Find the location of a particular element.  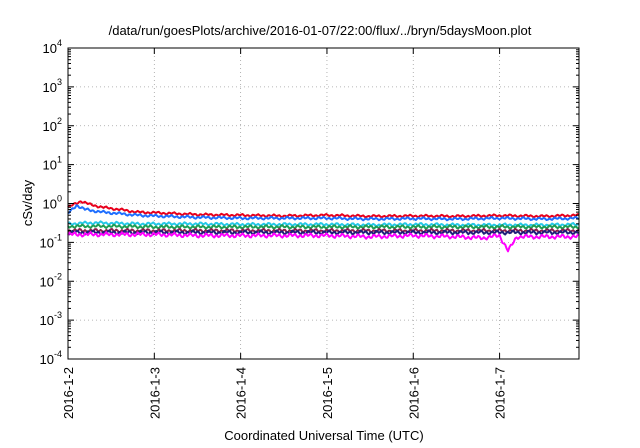

y-tick-label: 10¹ is located at coordinates (52, 164).